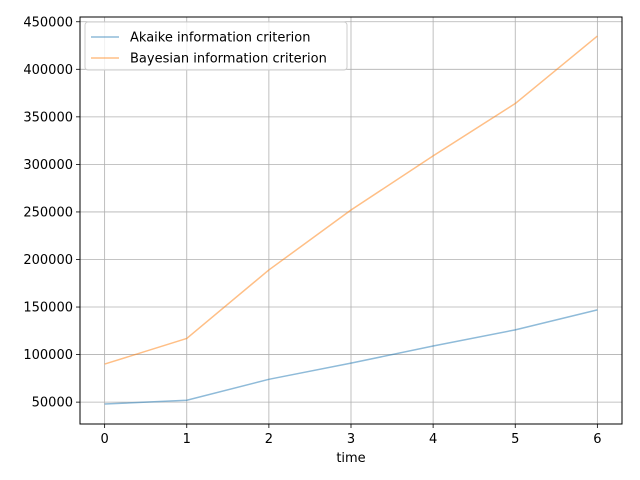 Image resolution: width=640 pixels, height=480 pixels. What do you see at coordinates (48, 212) in the screenshot?
I see `y-tick-label: 250000` at bounding box center [48, 212].